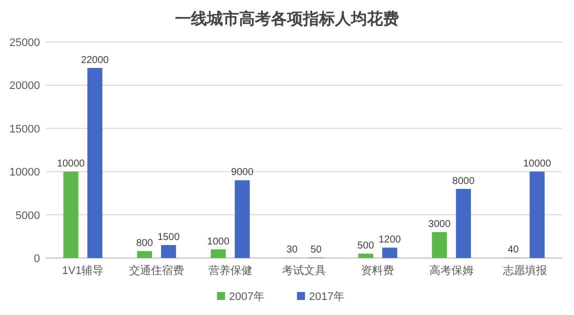 This screenshot has height=315, width=574. I want to click on data-label: 3000, so click(439, 224).